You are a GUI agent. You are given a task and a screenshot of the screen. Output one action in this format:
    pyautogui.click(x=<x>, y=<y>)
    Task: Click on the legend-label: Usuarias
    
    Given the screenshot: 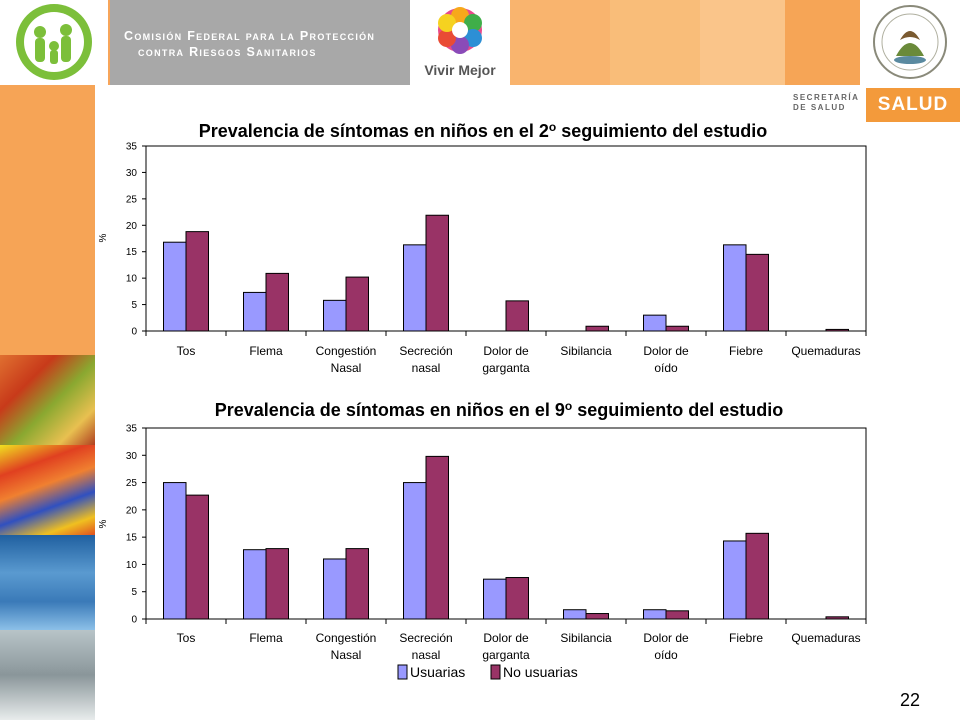 What is the action you would take?
    pyautogui.click(x=437, y=672)
    